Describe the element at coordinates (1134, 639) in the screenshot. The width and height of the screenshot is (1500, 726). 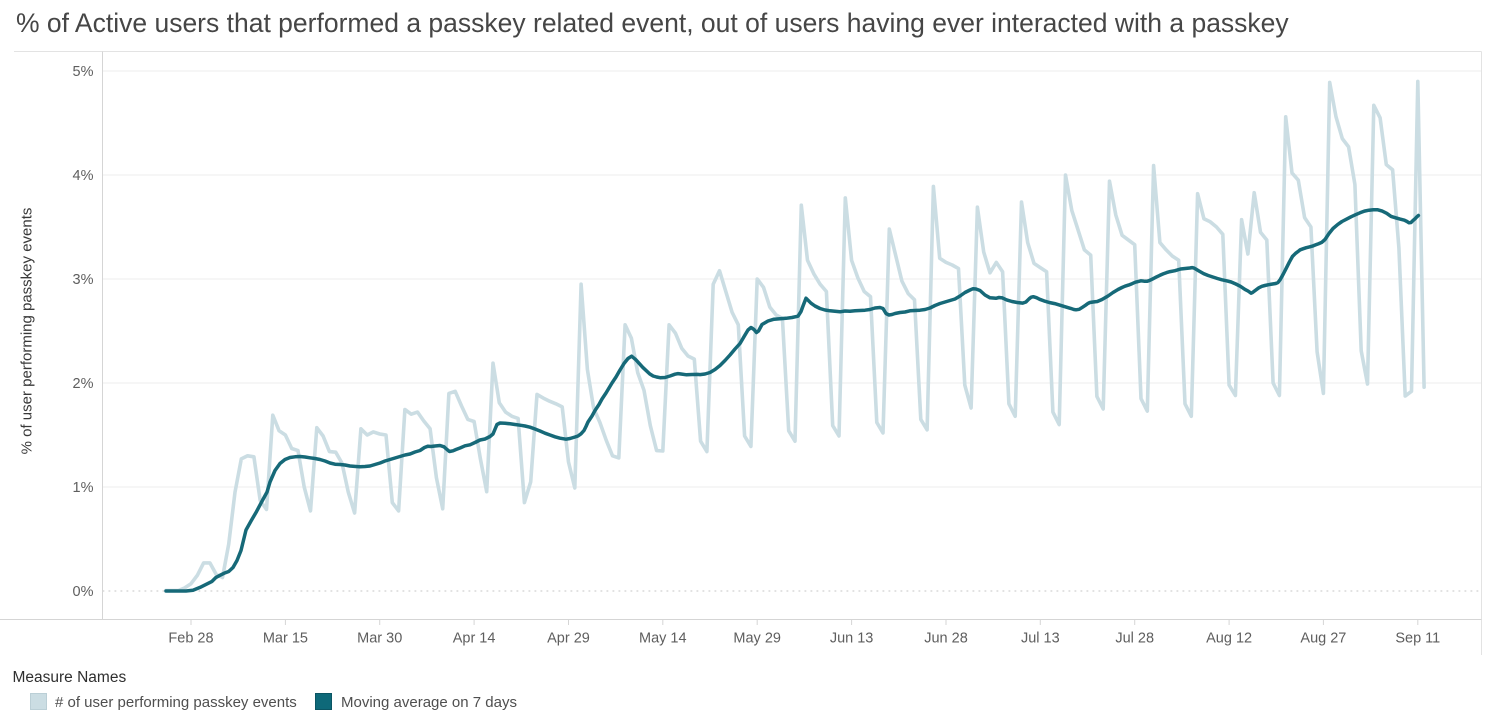
I see `svg-text: Jul 28` at that location.